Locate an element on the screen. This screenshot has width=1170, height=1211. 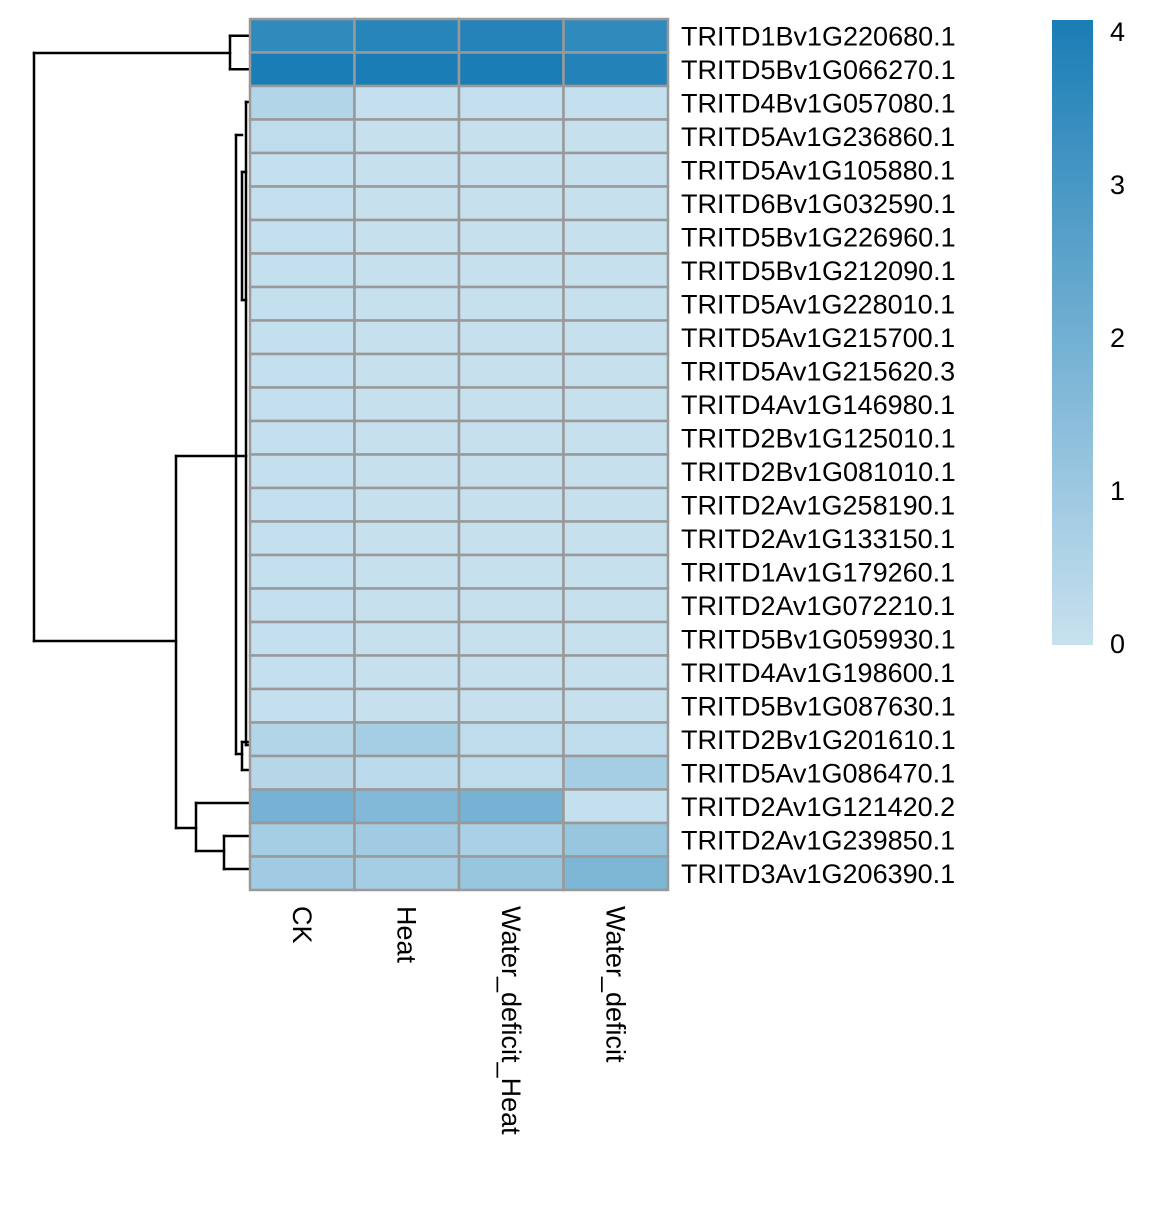
colorbar-tick-label: 4 is located at coordinates (1117, 32).